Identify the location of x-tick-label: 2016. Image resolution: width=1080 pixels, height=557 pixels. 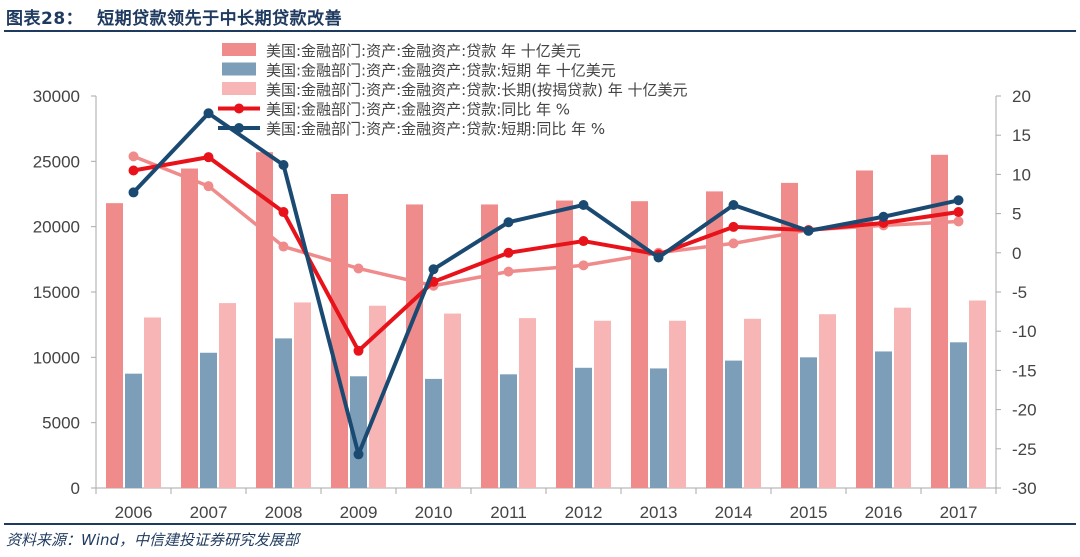
(884, 512).